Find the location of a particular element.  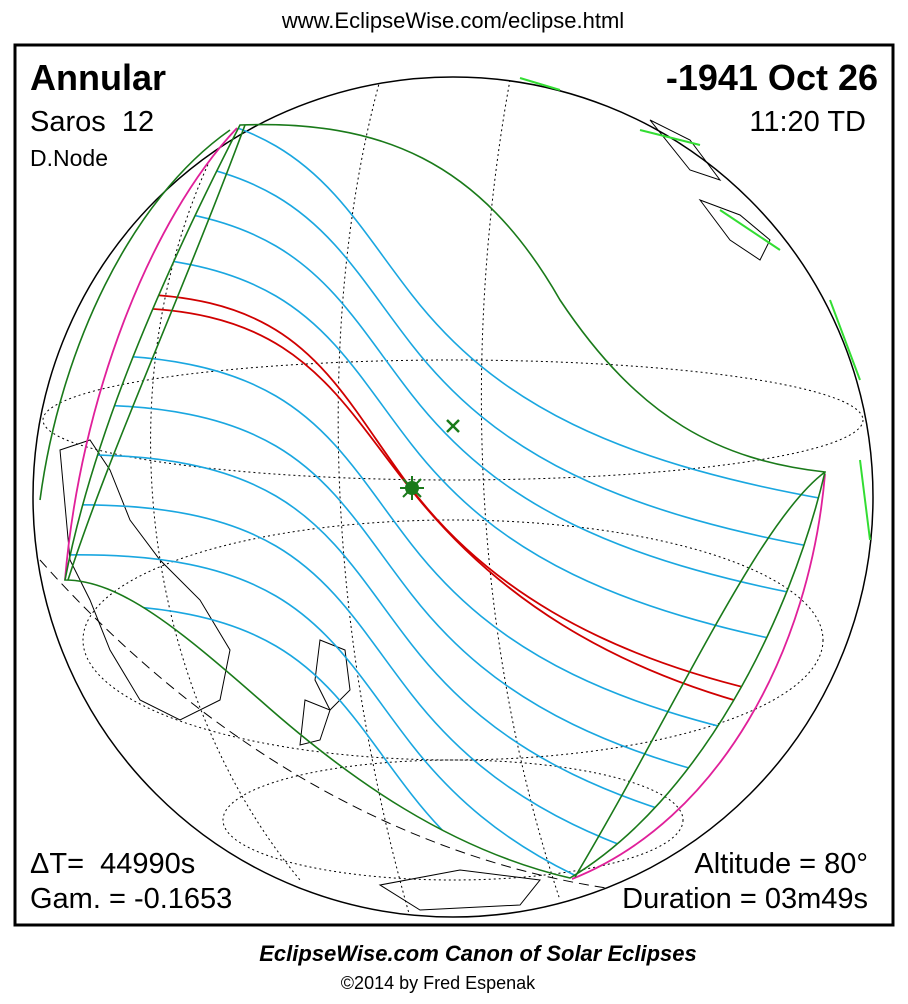

saros: Saros 12 is located at coordinates (92, 122).